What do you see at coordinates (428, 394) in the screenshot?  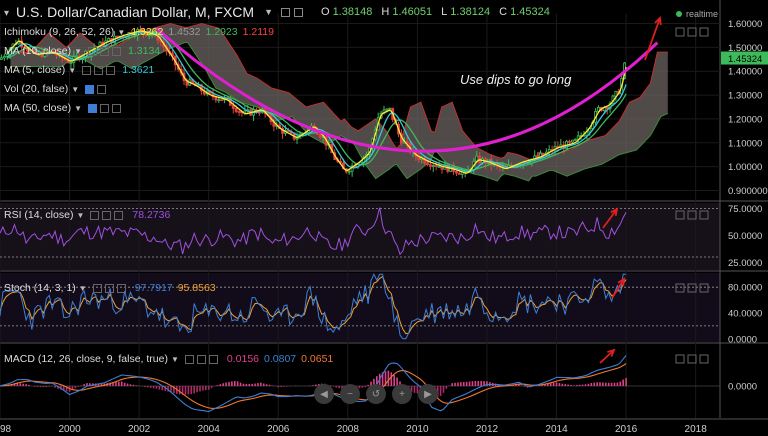 I see `scroll-right-icon: ▶` at bounding box center [428, 394].